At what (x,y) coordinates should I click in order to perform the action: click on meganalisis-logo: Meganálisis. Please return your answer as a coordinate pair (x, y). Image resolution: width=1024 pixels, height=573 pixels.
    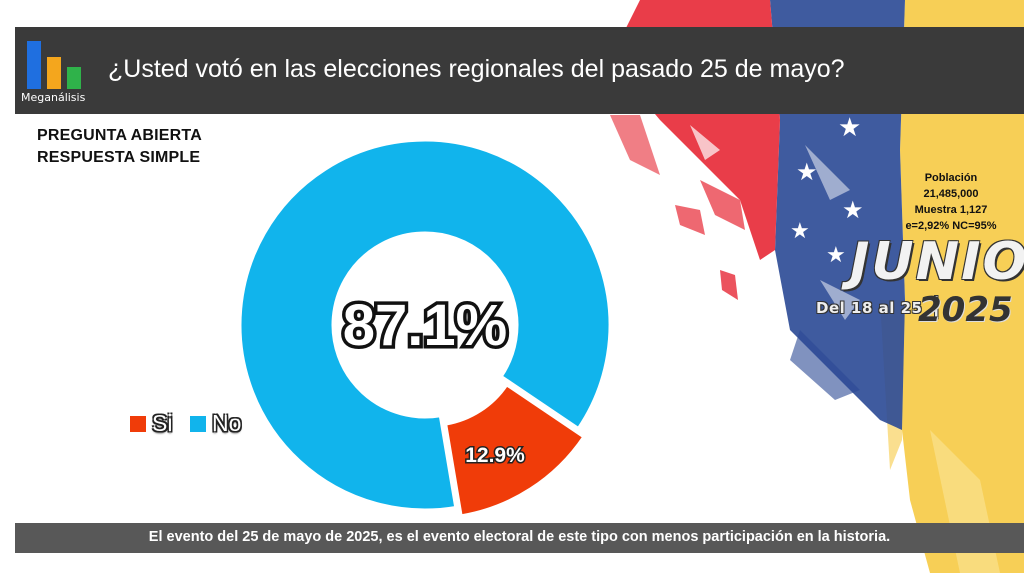
    Looking at the image, I should click on (53, 70).